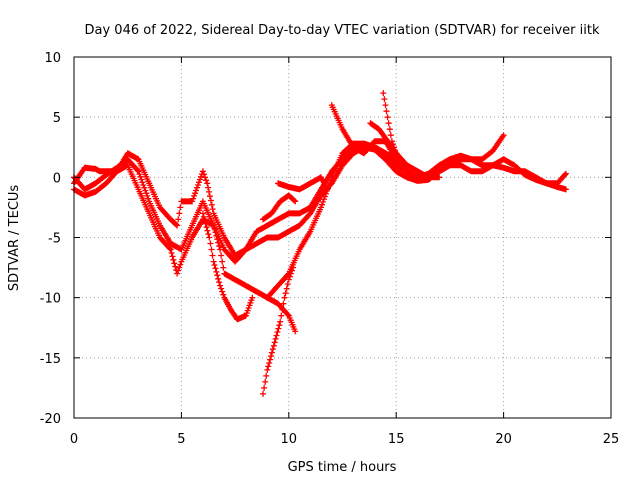 The width and height of the screenshot is (640, 480). I want to click on y-tick-label: -20, so click(50, 419).